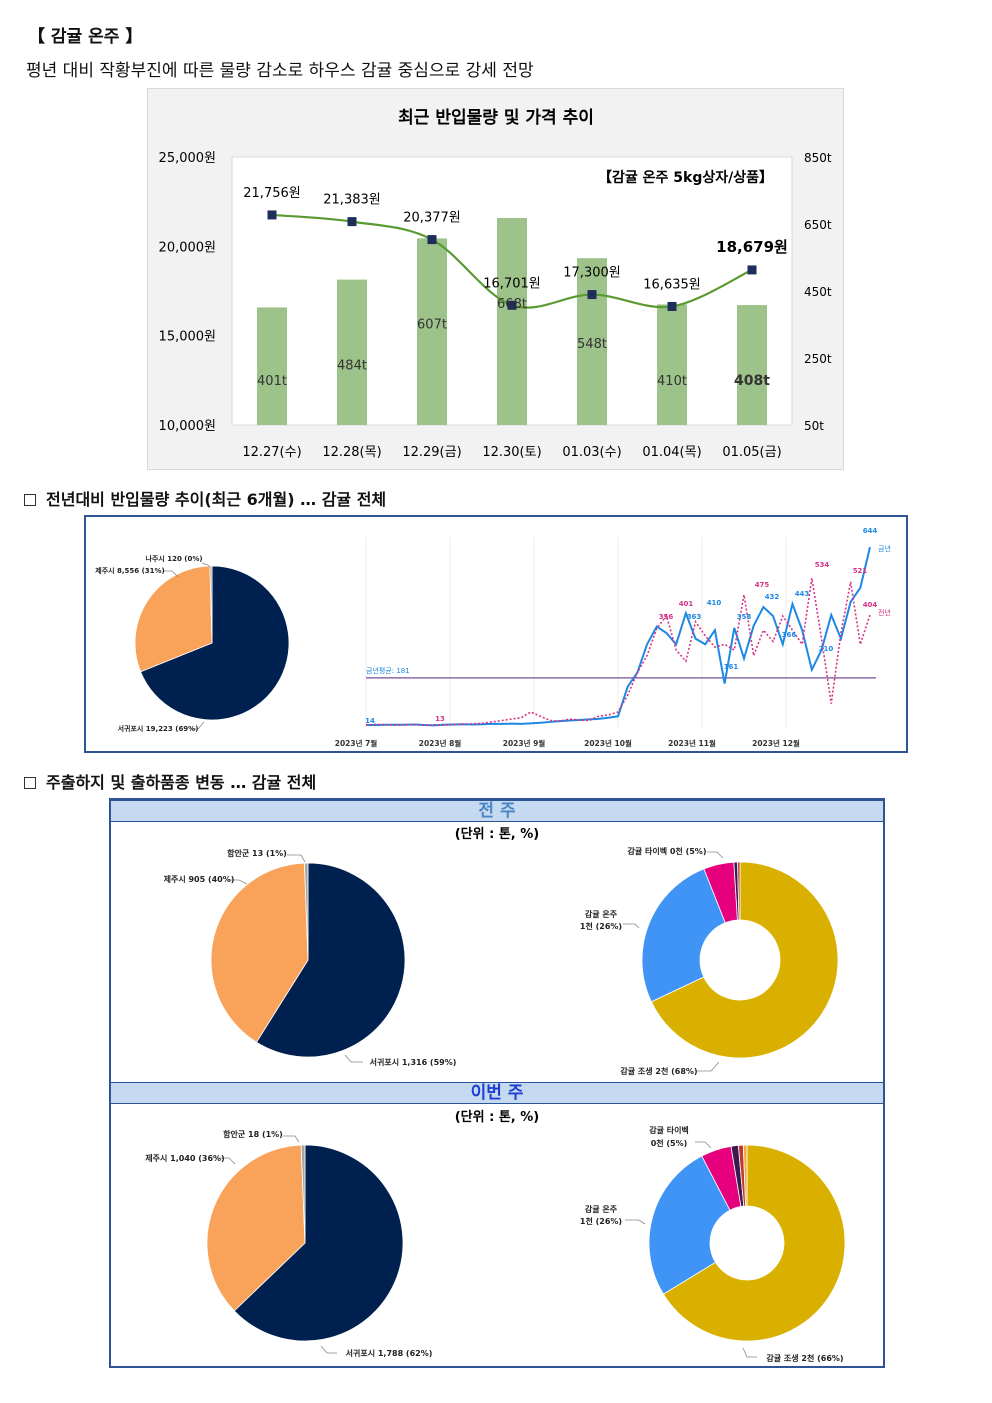 The height and width of the screenshot is (1403, 992). Describe the element at coordinates (199, 879) in the screenshot. I see `pie-label: 제주시 905 (40%)` at that location.